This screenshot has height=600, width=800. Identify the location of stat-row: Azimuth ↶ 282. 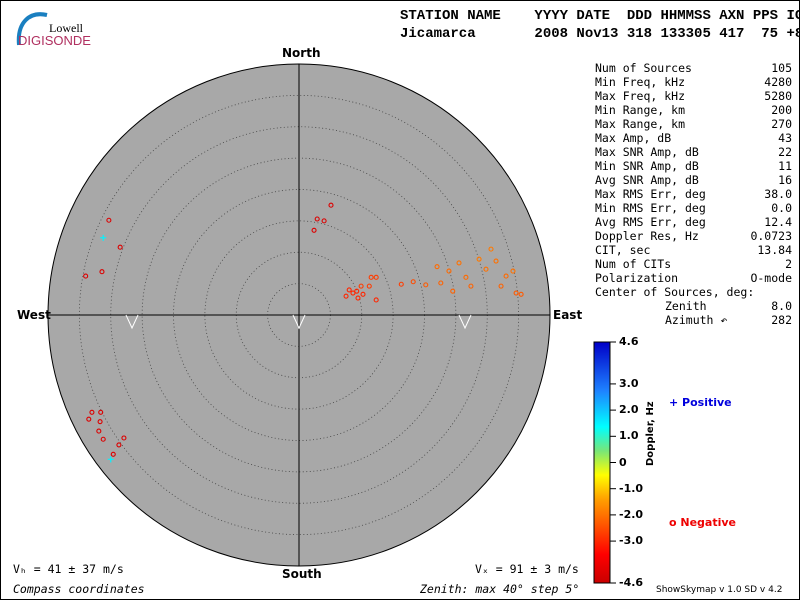
(693, 320).